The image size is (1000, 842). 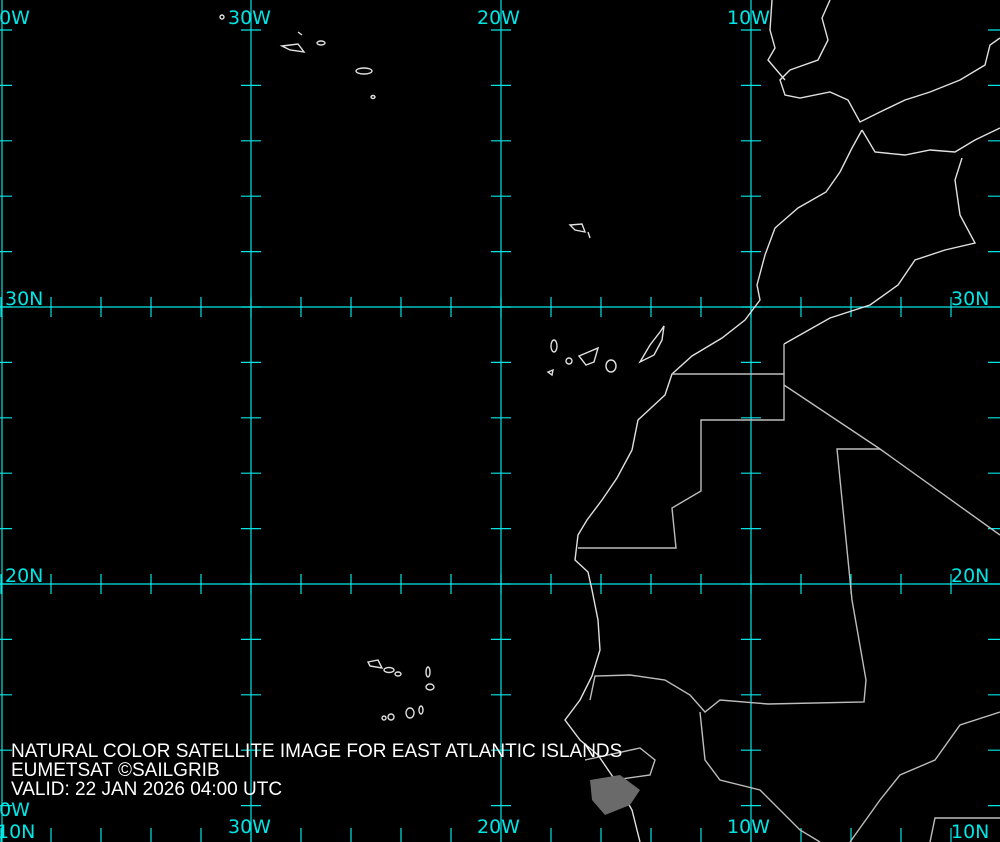 I want to click on lat-label-30n-right: 30N, so click(x=970, y=299).